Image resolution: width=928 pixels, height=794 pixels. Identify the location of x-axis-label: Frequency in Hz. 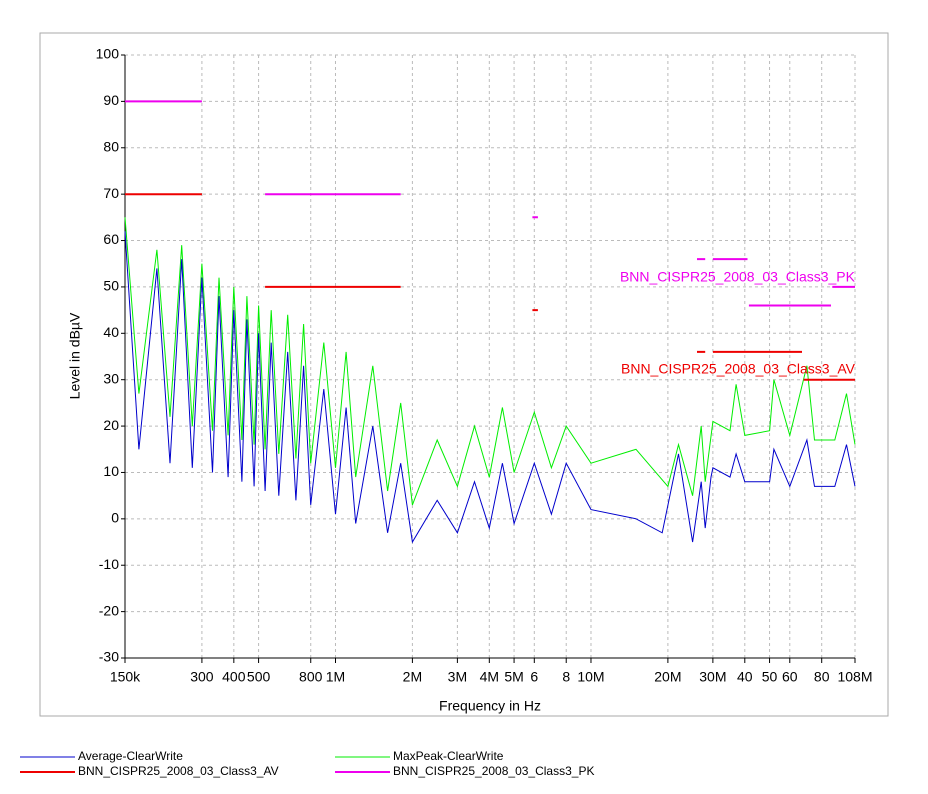
(490, 706).